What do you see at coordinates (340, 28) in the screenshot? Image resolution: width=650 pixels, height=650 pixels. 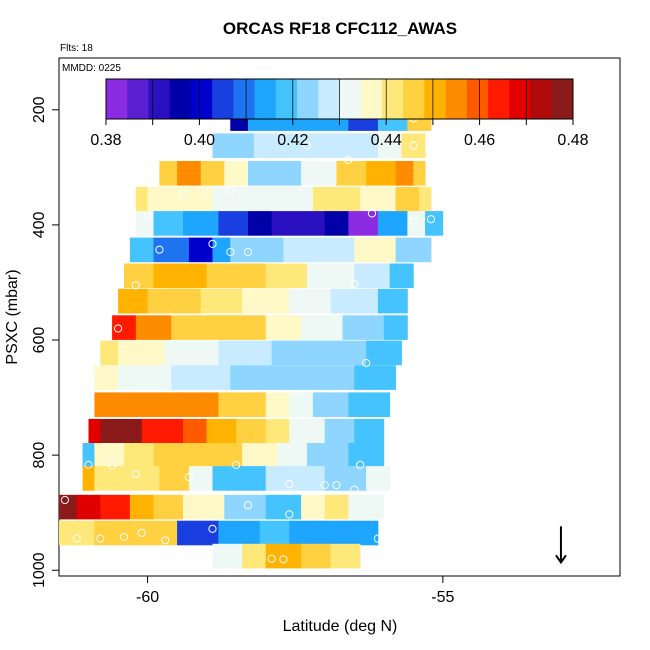 I see `chart-title: ORCAS RF18 CFC112_AWAS` at bounding box center [340, 28].